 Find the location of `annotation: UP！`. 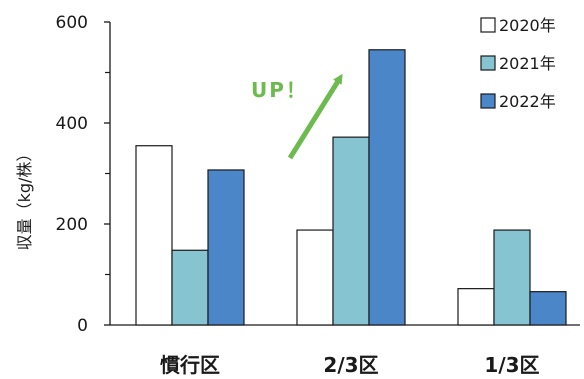

annotation: UP！ is located at coordinates (297, 116).